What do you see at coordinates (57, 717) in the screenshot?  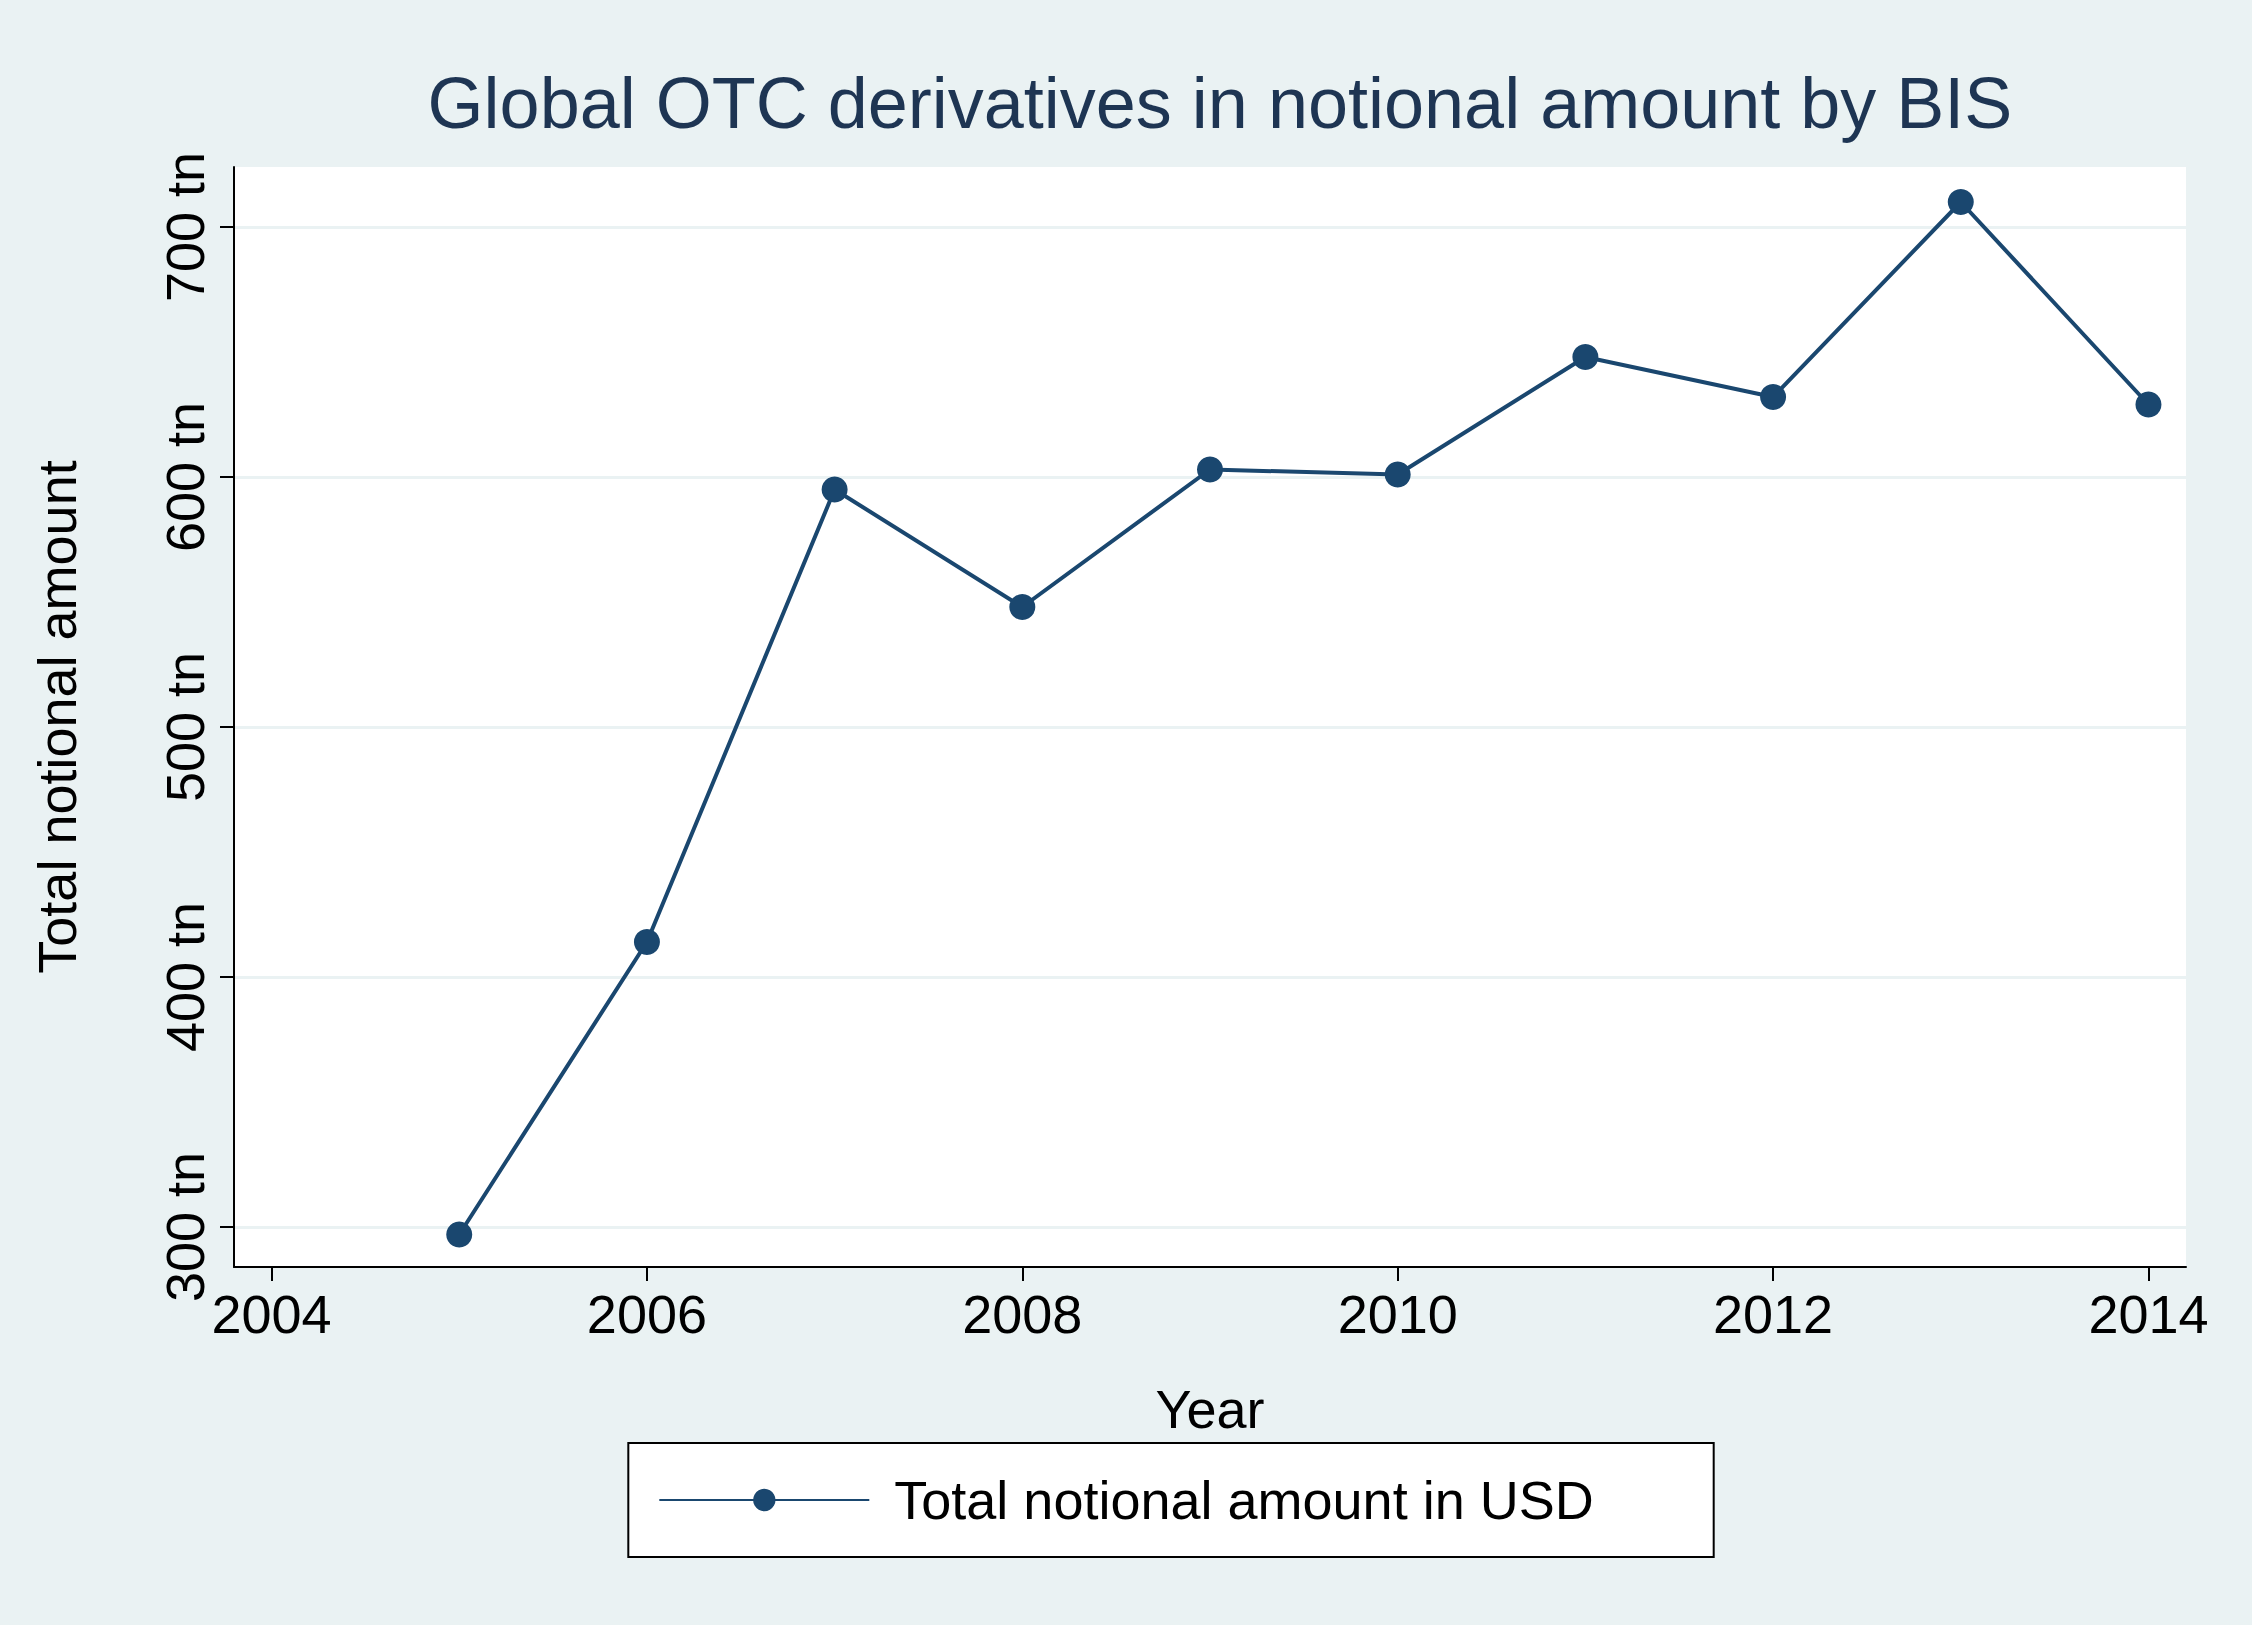 I see `y-axis-title: Total notional amount` at bounding box center [57, 717].